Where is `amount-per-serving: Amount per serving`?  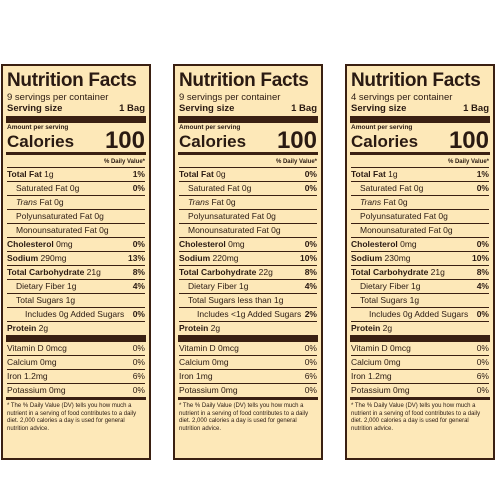 amount-per-serving: Amount per serving is located at coordinates (210, 127).